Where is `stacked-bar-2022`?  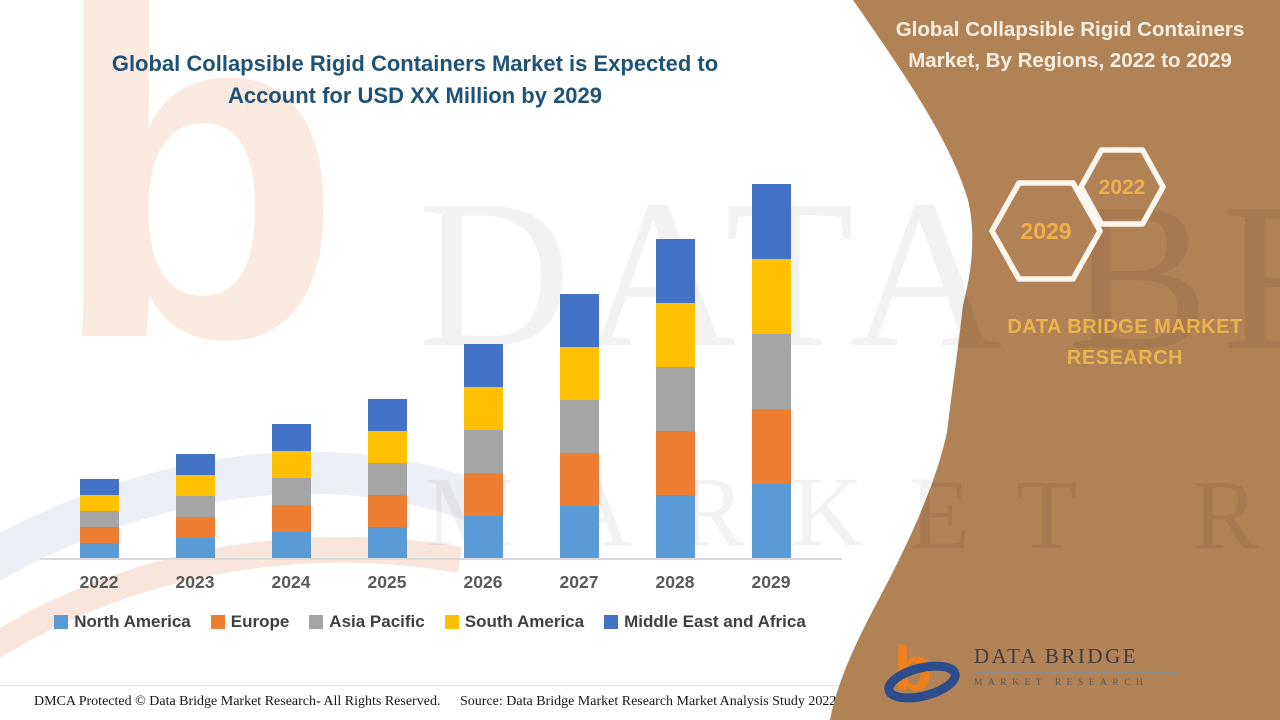 stacked-bar-2022 is located at coordinates (99, 519).